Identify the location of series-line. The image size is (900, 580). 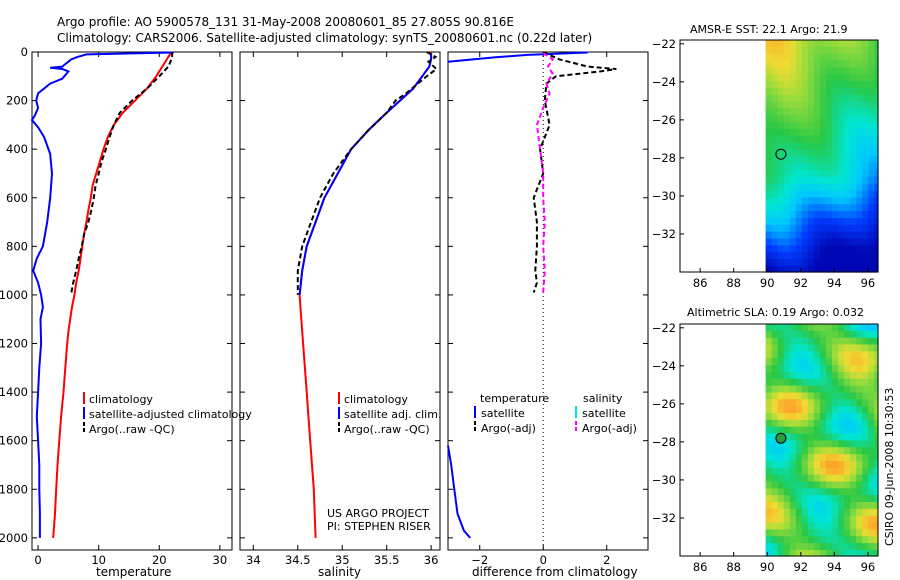
(365, 295).